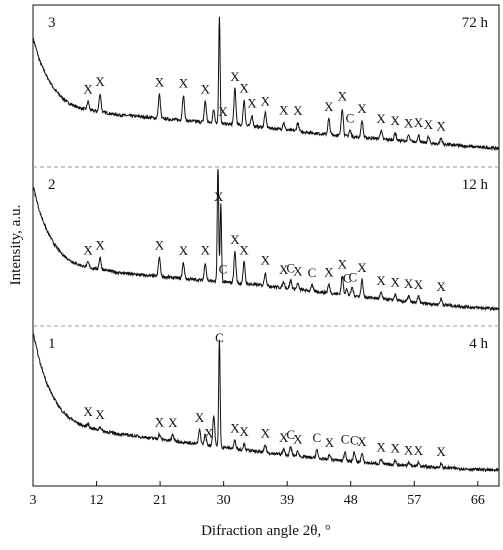 The height and width of the screenshot is (550, 503). Describe the element at coordinates (257, 494) in the screenshot. I see `x-axis: 3 12 21 30 39 48 57 66` at that location.